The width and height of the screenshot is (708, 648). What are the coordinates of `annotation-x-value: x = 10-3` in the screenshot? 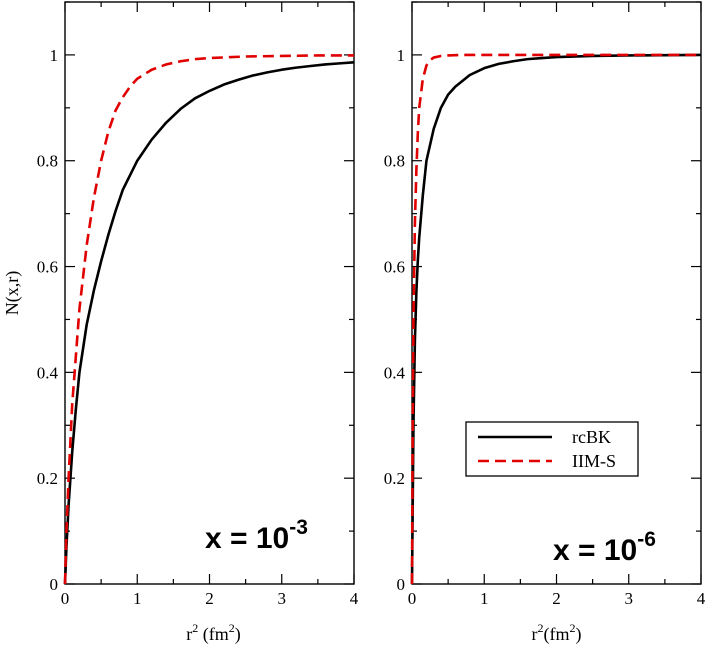 It's located at (256, 535).